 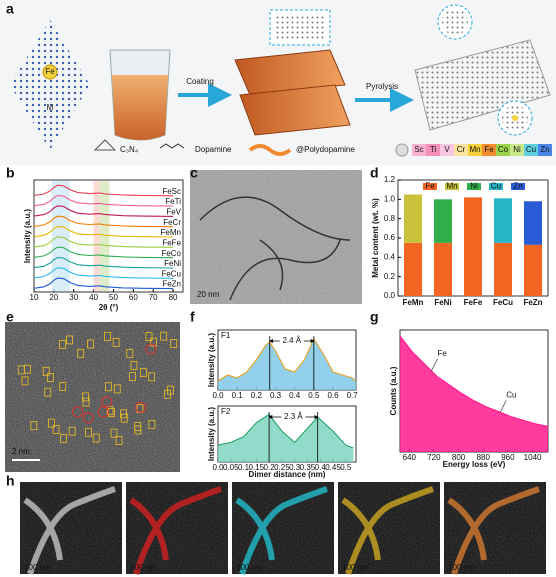 I want to click on x-tick-label: FeCu, so click(x=503, y=302).